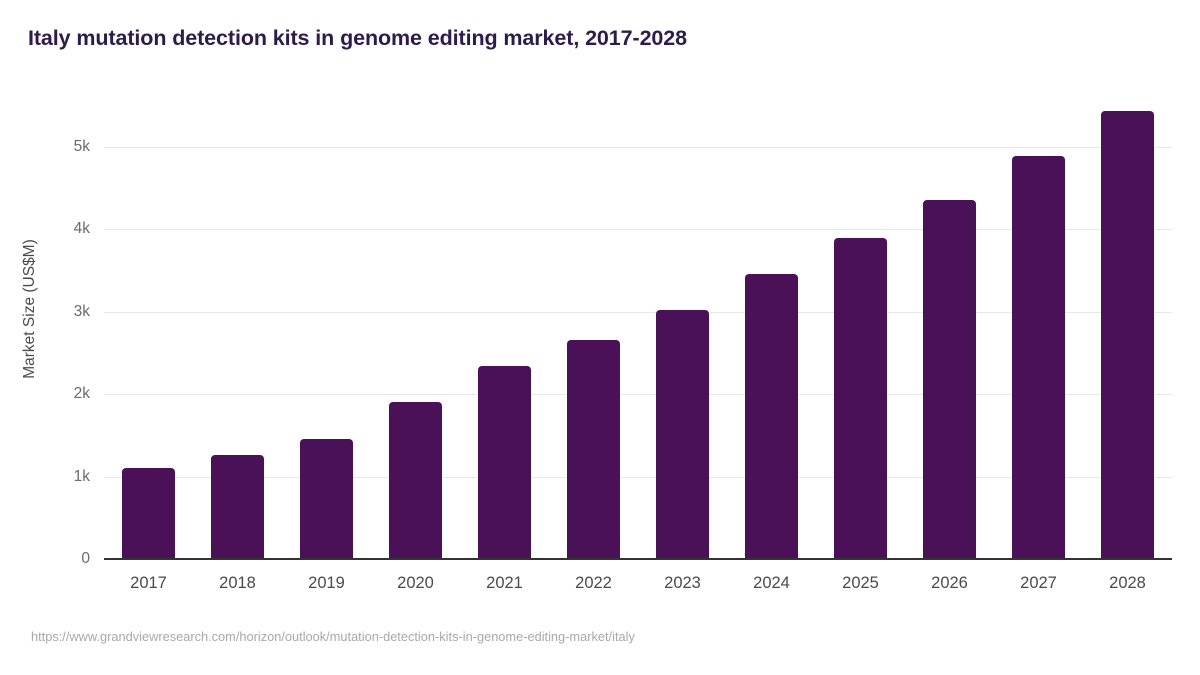 Image resolution: width=1200 pixels, height=675 pixels. What do you see at coordinates (504, 583) in the screenshot?
I see `x-tick-label: 2021` at bounding box center [504, 583].